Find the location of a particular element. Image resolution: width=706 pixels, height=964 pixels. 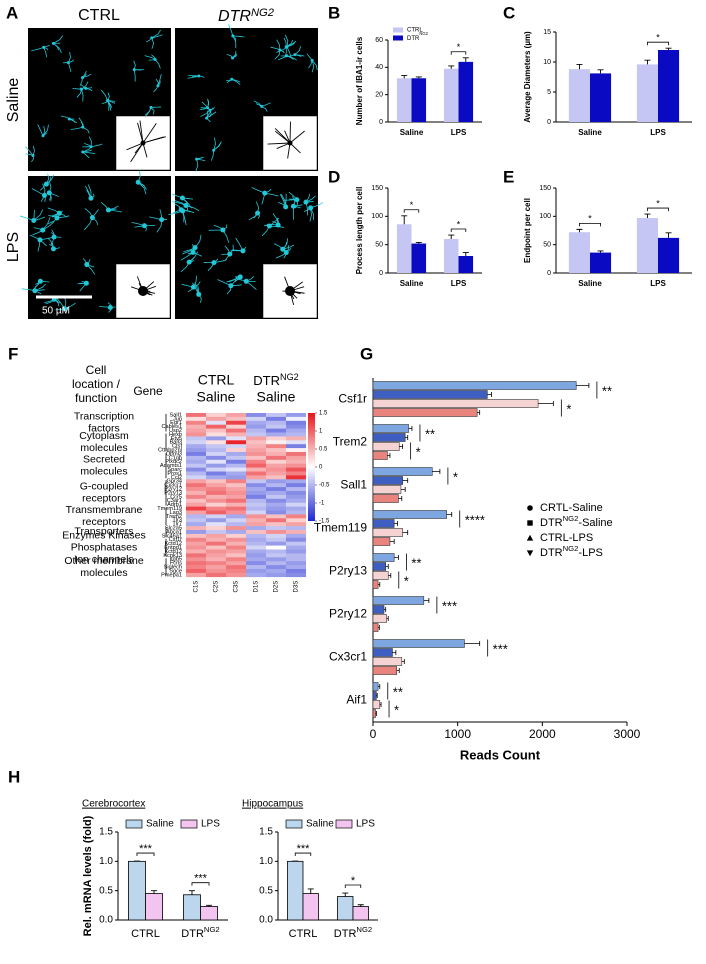

panel-letter: C is located at coordinates (509, 12).